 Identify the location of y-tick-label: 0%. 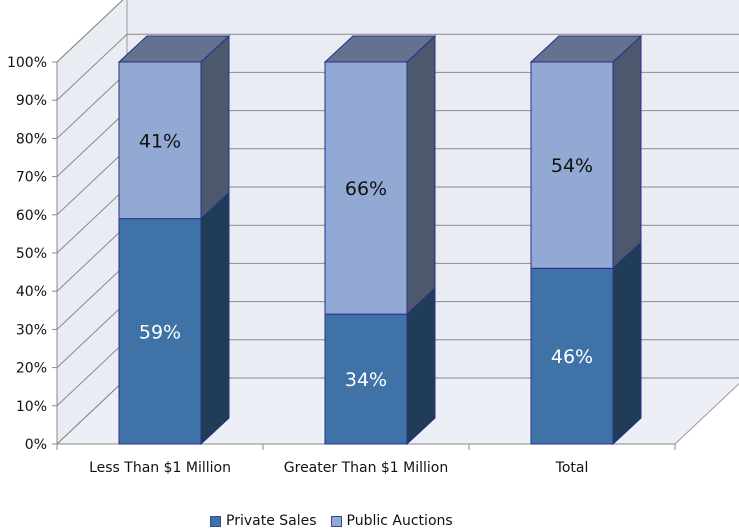
(36, 445).